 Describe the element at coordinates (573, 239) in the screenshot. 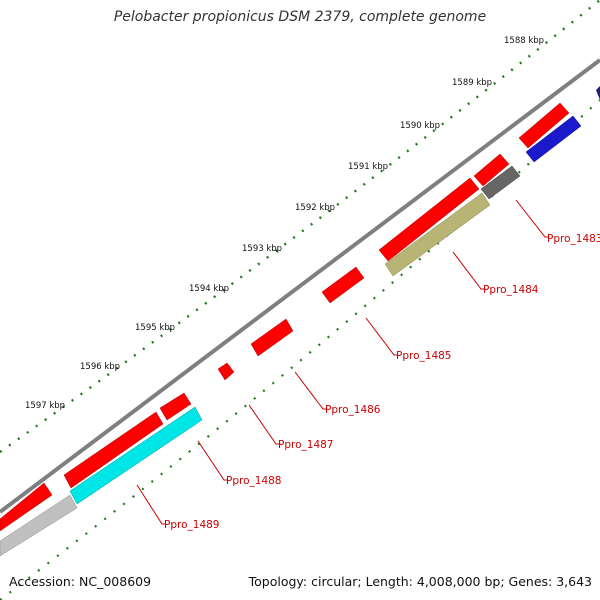

I see `gene-label: Ppro_1483` at that location.